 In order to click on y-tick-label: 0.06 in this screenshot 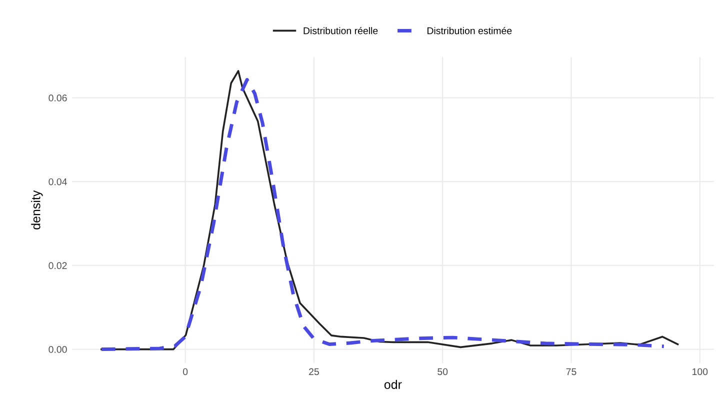, I will do `click(57, 98)`.